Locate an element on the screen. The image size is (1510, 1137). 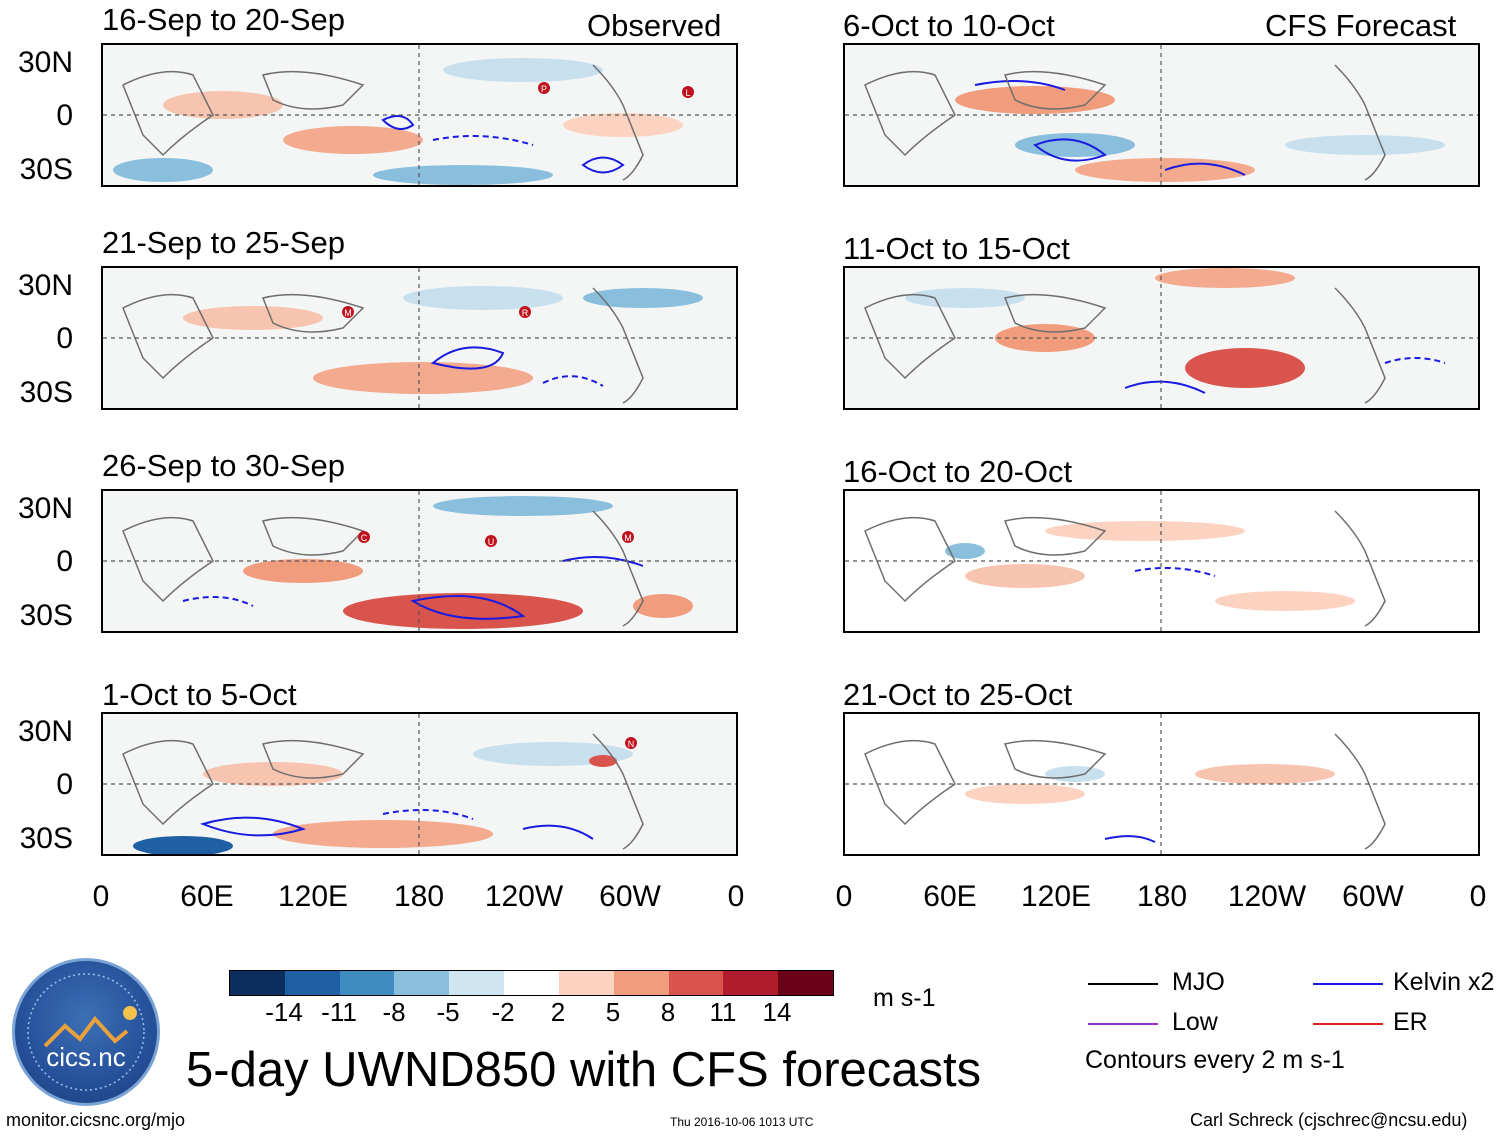
legend-swatch-kelvin is located at coordinates (1348, 984).